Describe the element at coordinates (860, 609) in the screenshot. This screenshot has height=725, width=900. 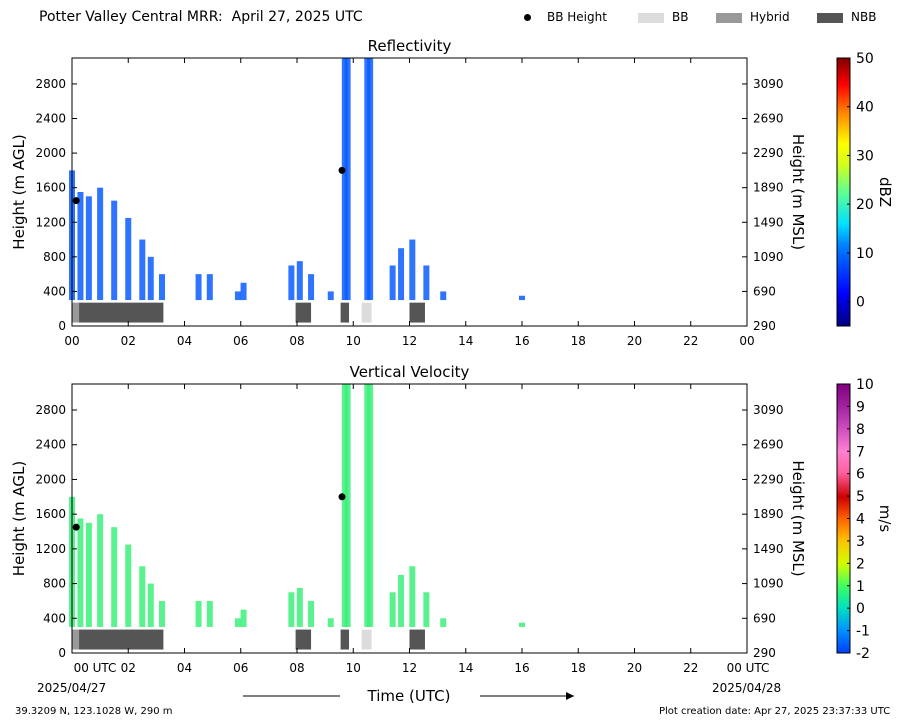
I see `colorbar-tick-label: 0` at that location.